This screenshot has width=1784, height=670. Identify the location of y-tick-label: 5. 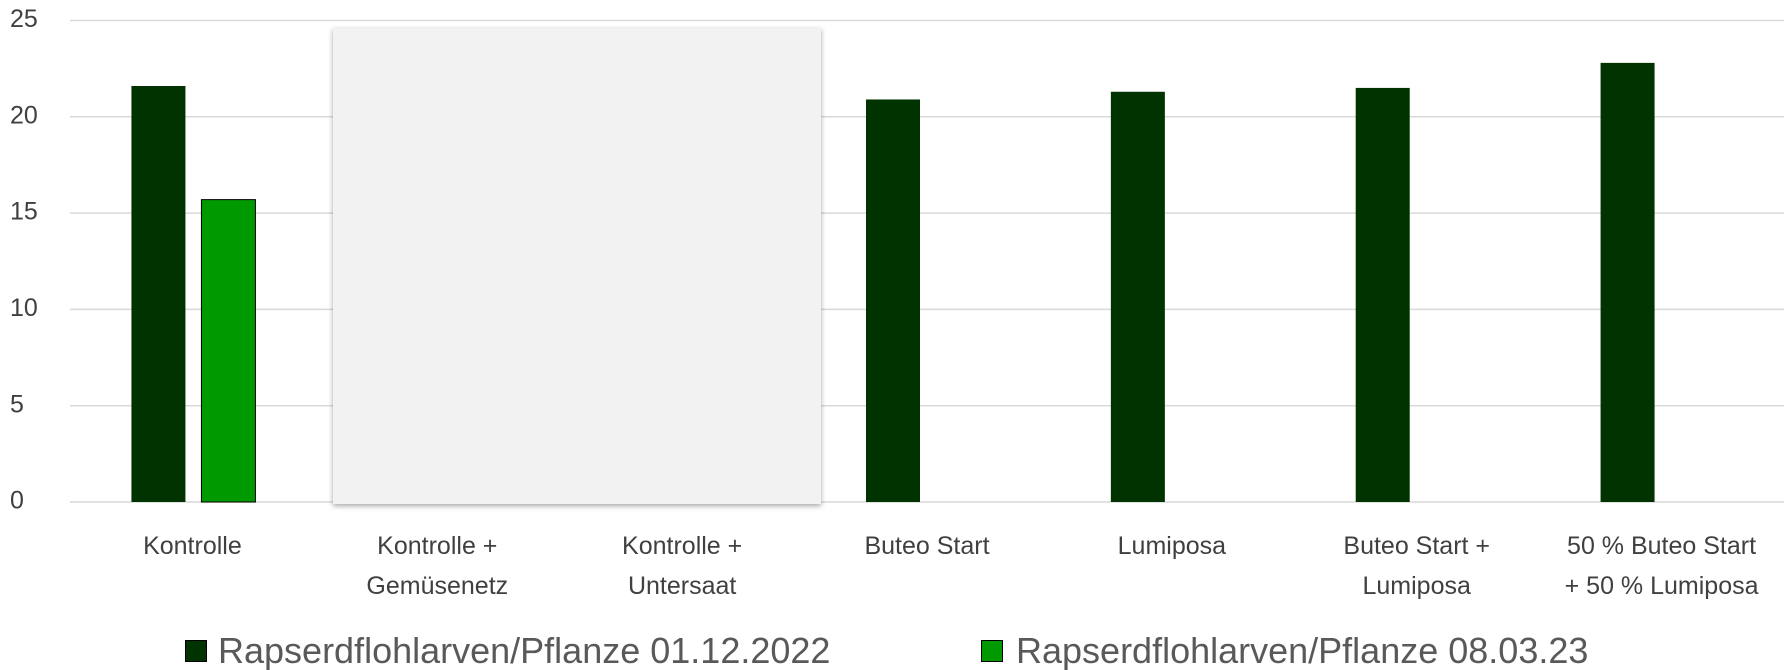
(17, 404).